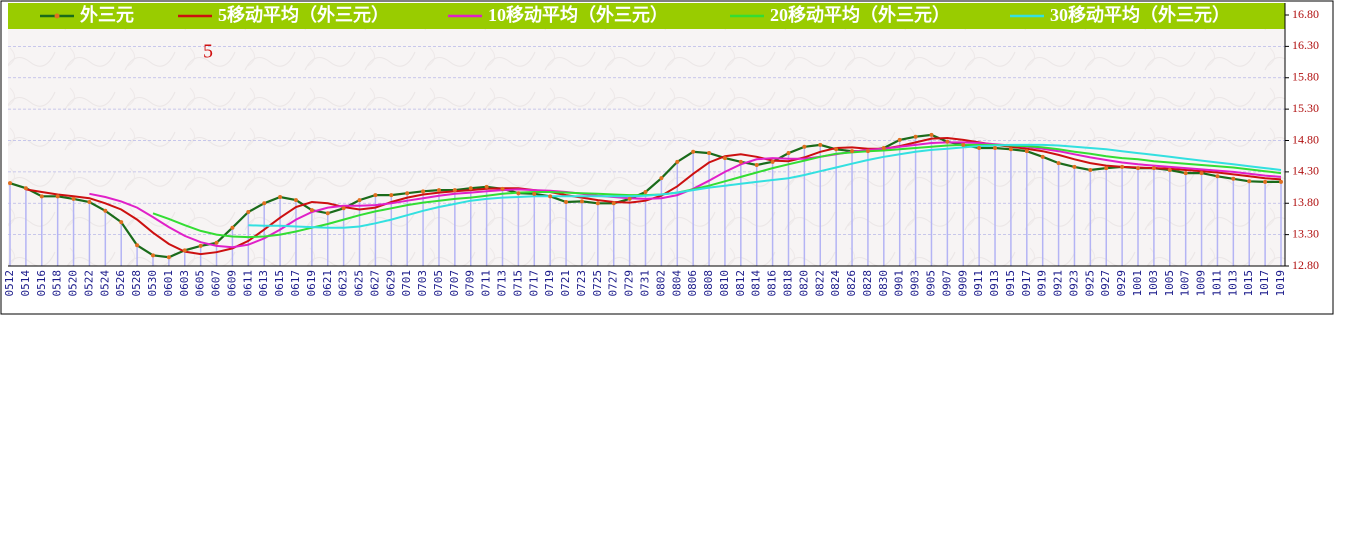 The height and width of the screenshot is (541, 1348). Describe the element at coordinates (120, 283) in the screenshot. I see `x-tick-label: 0526` at that location.